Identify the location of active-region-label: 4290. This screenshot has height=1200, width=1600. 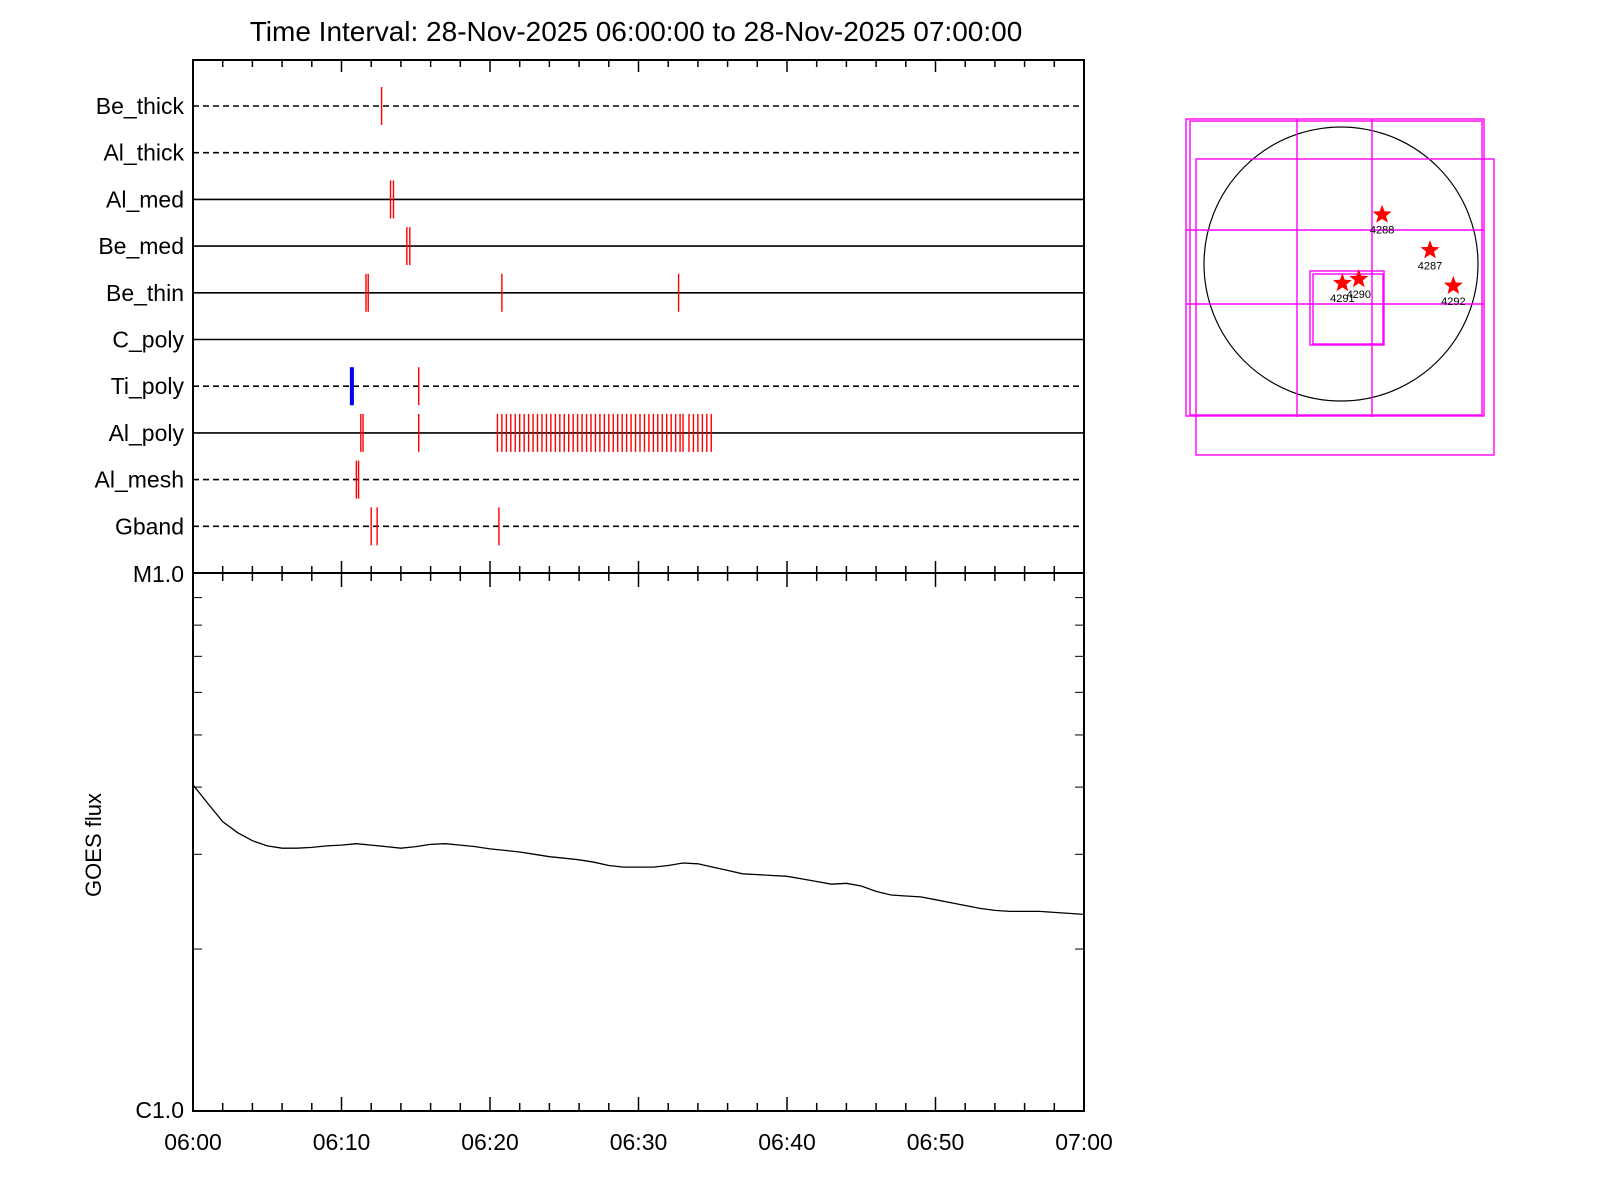
(1359, 295).